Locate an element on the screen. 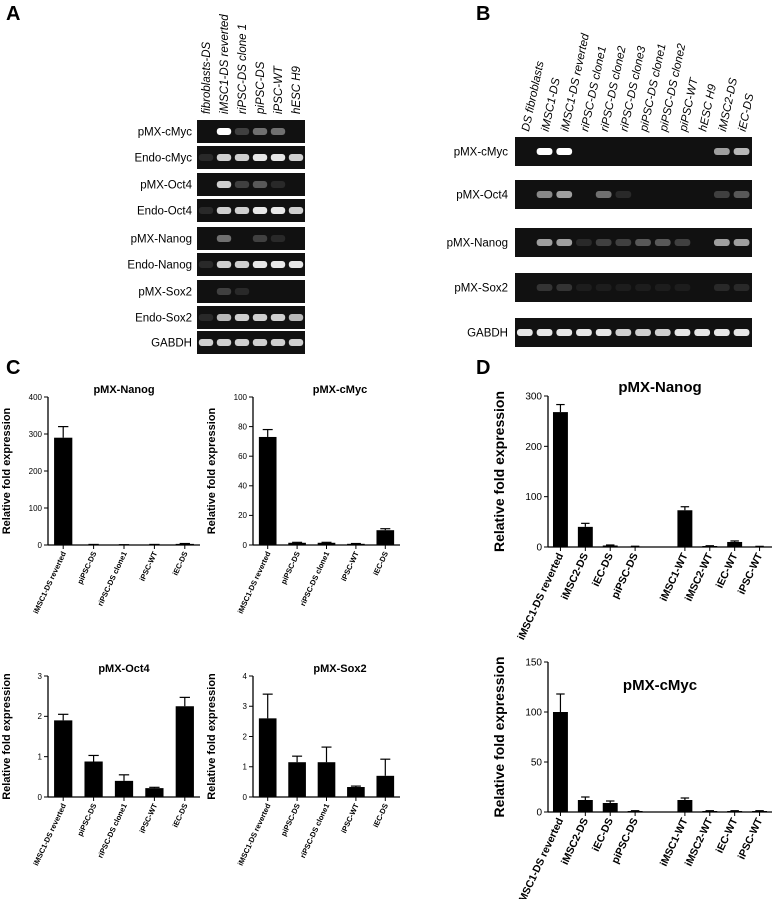 Image resolution: width=774 pixels, height=899 pixels. row-label: pMX-Oct4 is located at coordinates (166, 186).